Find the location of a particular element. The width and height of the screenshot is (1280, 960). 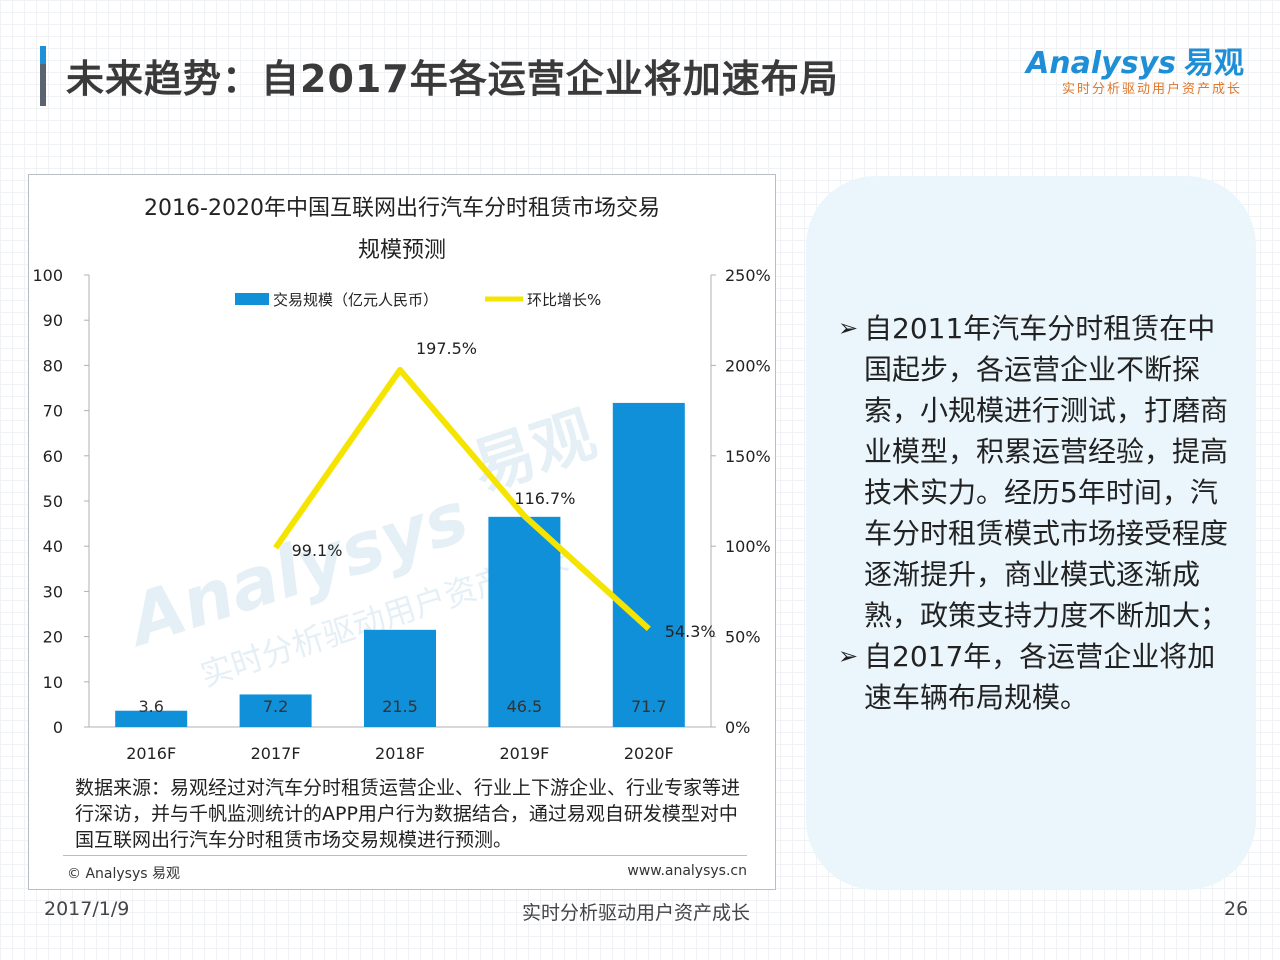

bar-value-label: 21.5 is located at coordinates (400, 706).